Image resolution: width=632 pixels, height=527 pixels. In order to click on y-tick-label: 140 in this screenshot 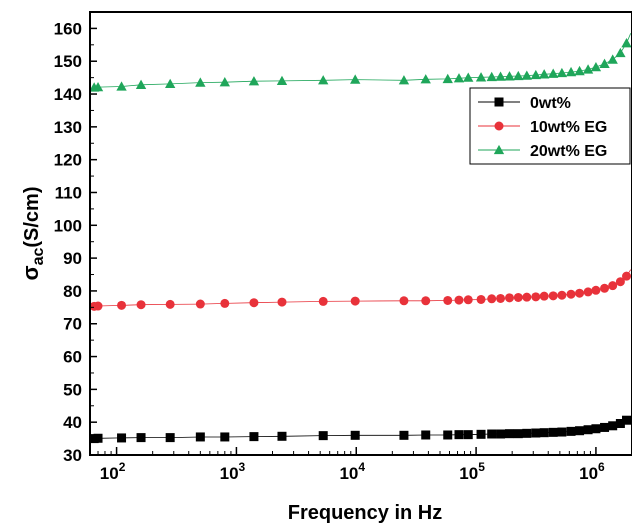, I will do `click(68, 94)`.